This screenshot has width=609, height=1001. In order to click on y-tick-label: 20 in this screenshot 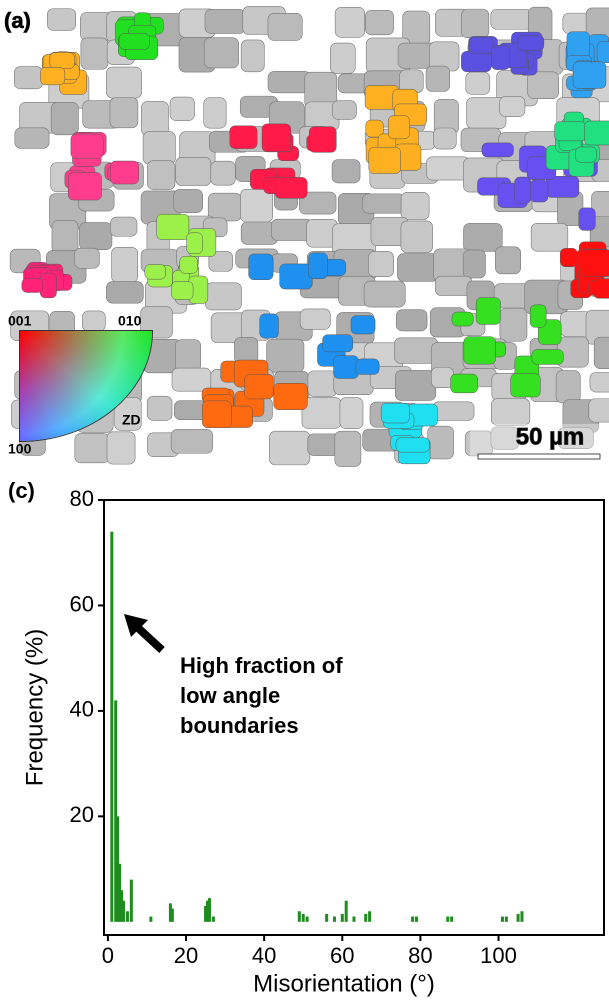, I will do `click(82, 814)`.